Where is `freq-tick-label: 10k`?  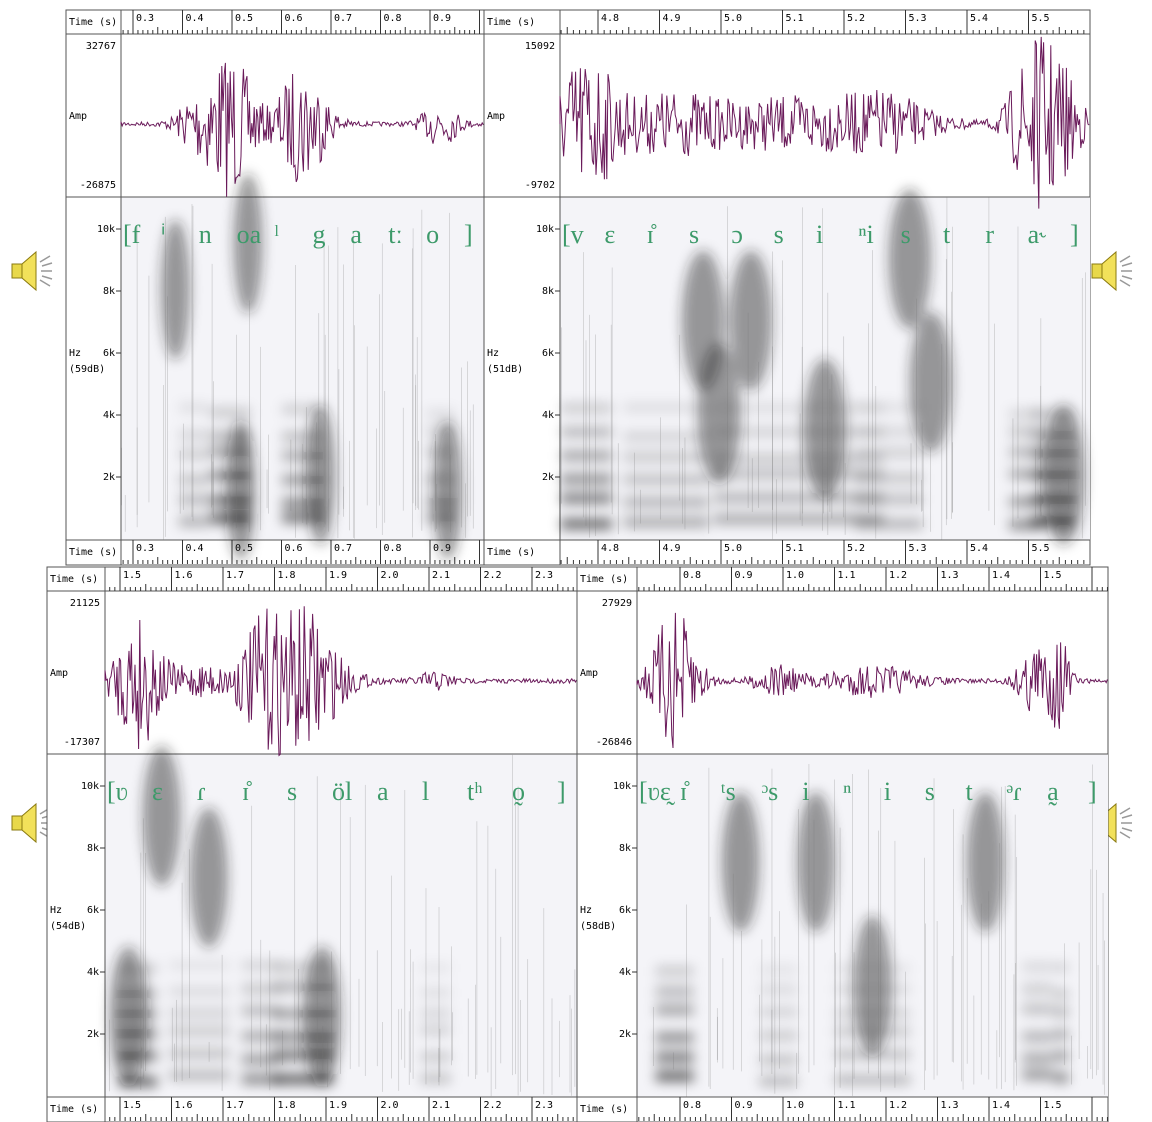 freq-tick-label: 10k is located at coordinates (90, 786).